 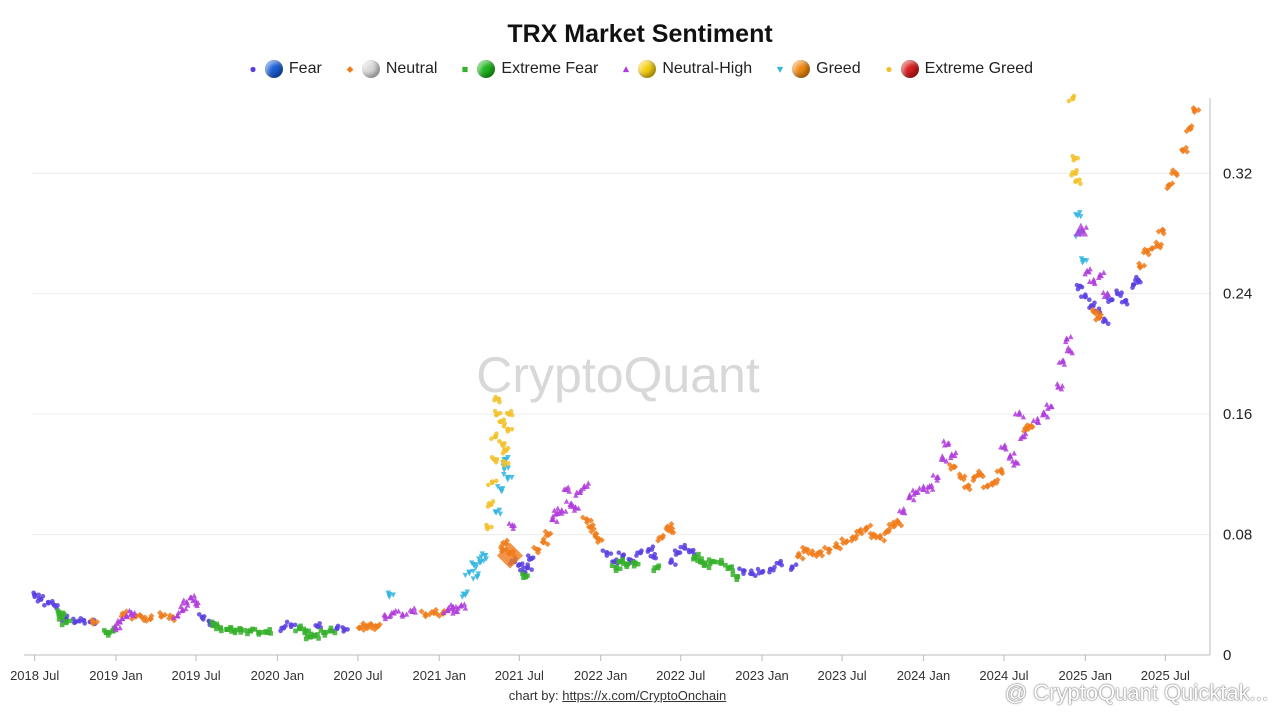 What do you see at coordinates (284, 69) in the screenshot?
I see `legend-item-fear: Fear` at bounding box center [284, 69].